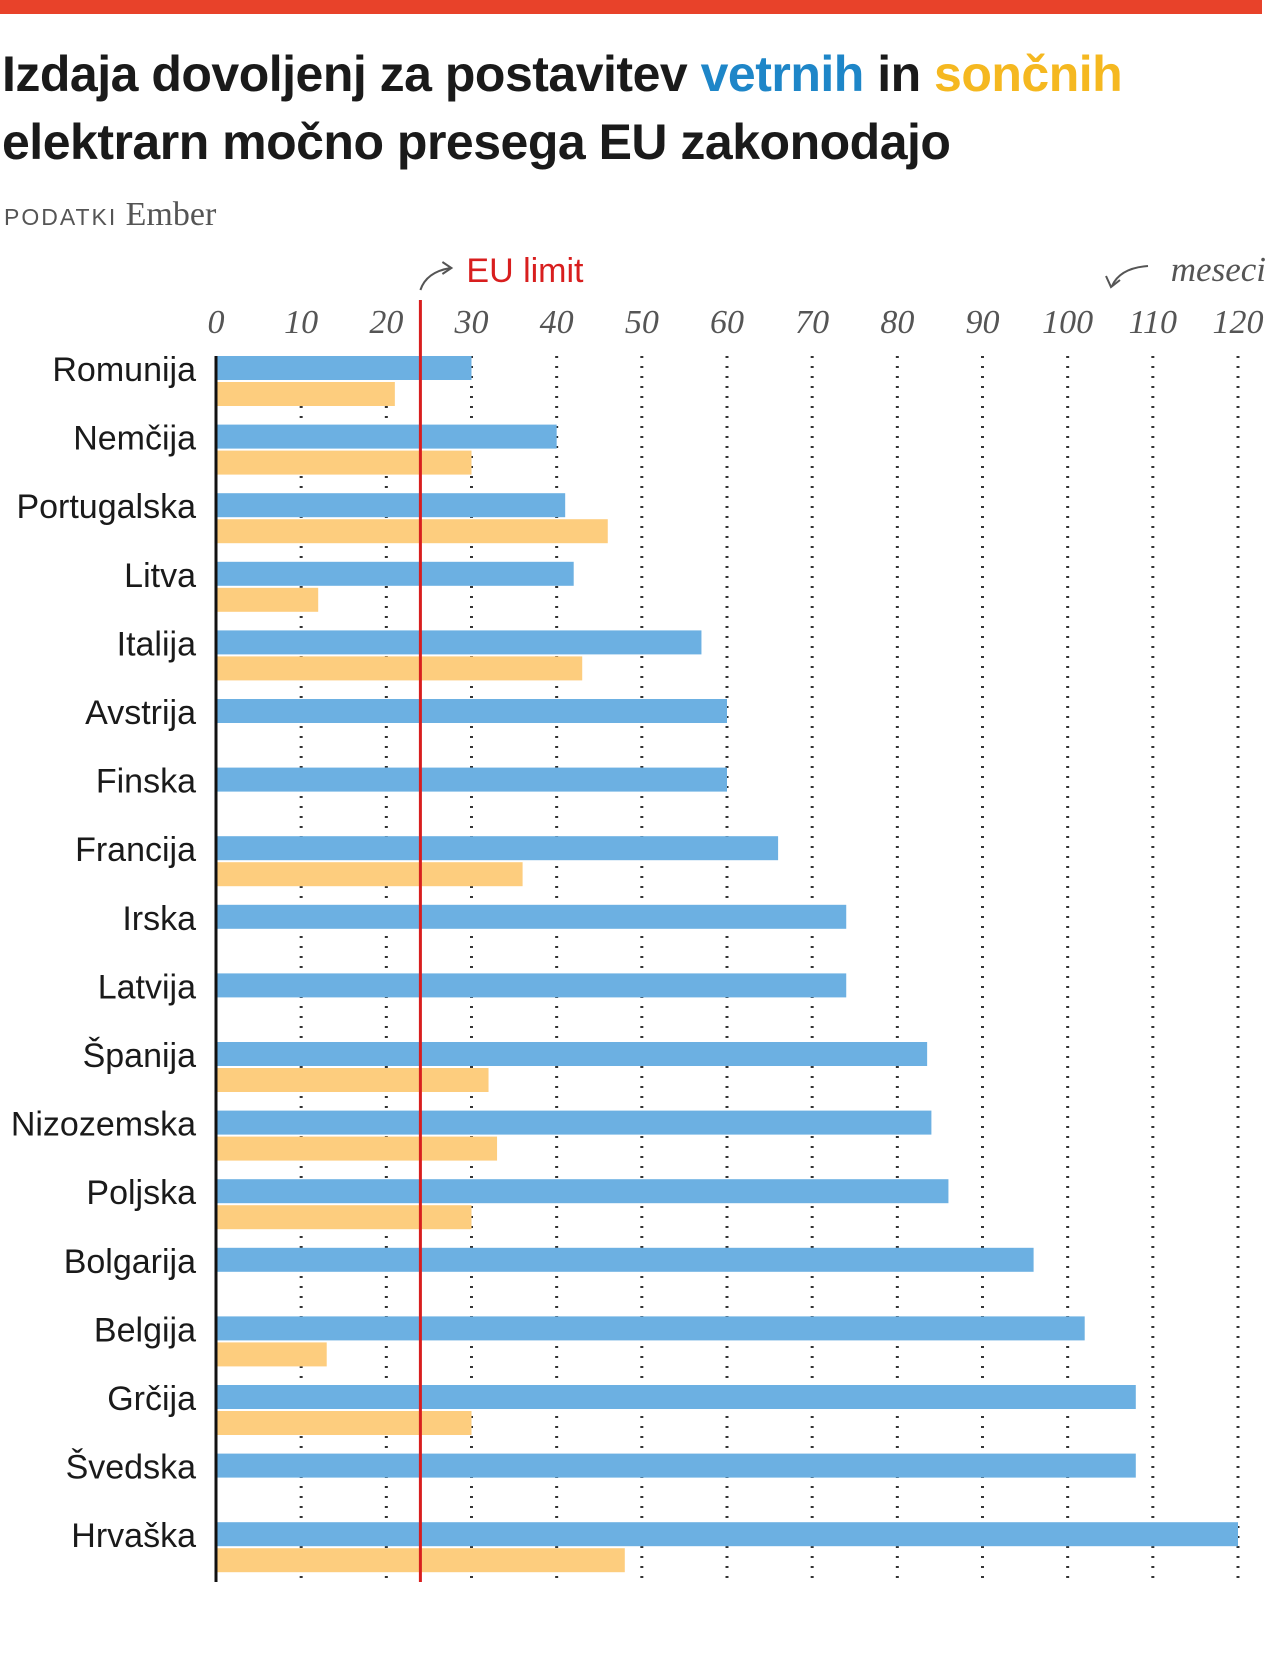  What do you see at coordinates (642, 322) in the screenshot?
I see `x-tick-label-50: 50` at bounding box center [642, 322].